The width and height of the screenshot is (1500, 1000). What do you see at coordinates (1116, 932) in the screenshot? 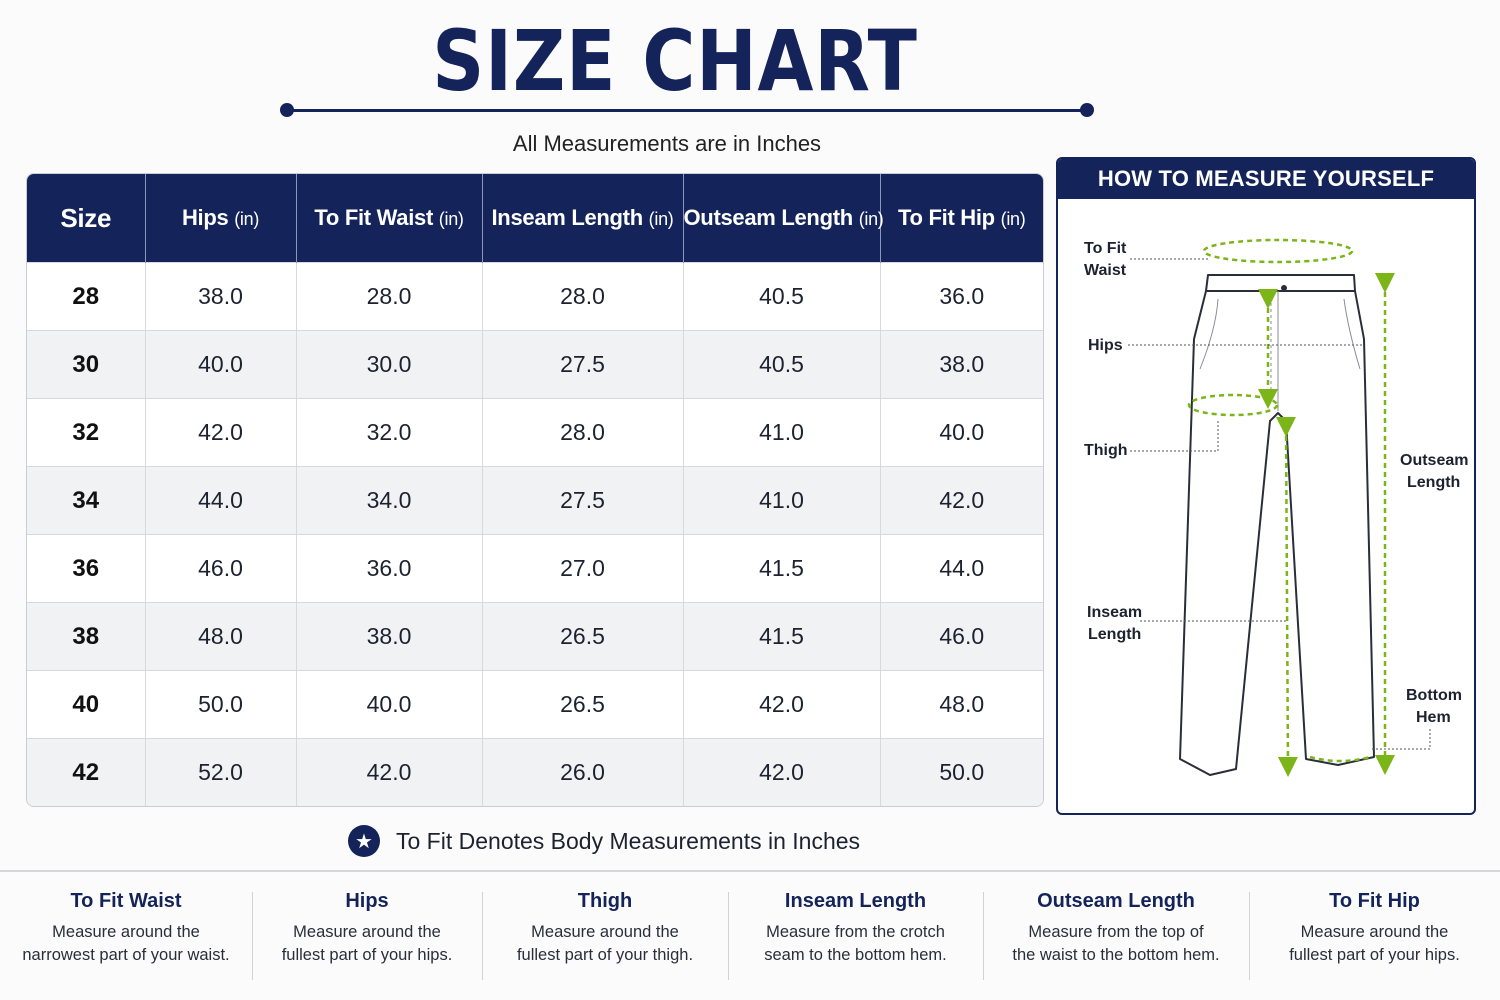
I see `guide-text: Measure from the top of` at bounding box center [1116, 932].